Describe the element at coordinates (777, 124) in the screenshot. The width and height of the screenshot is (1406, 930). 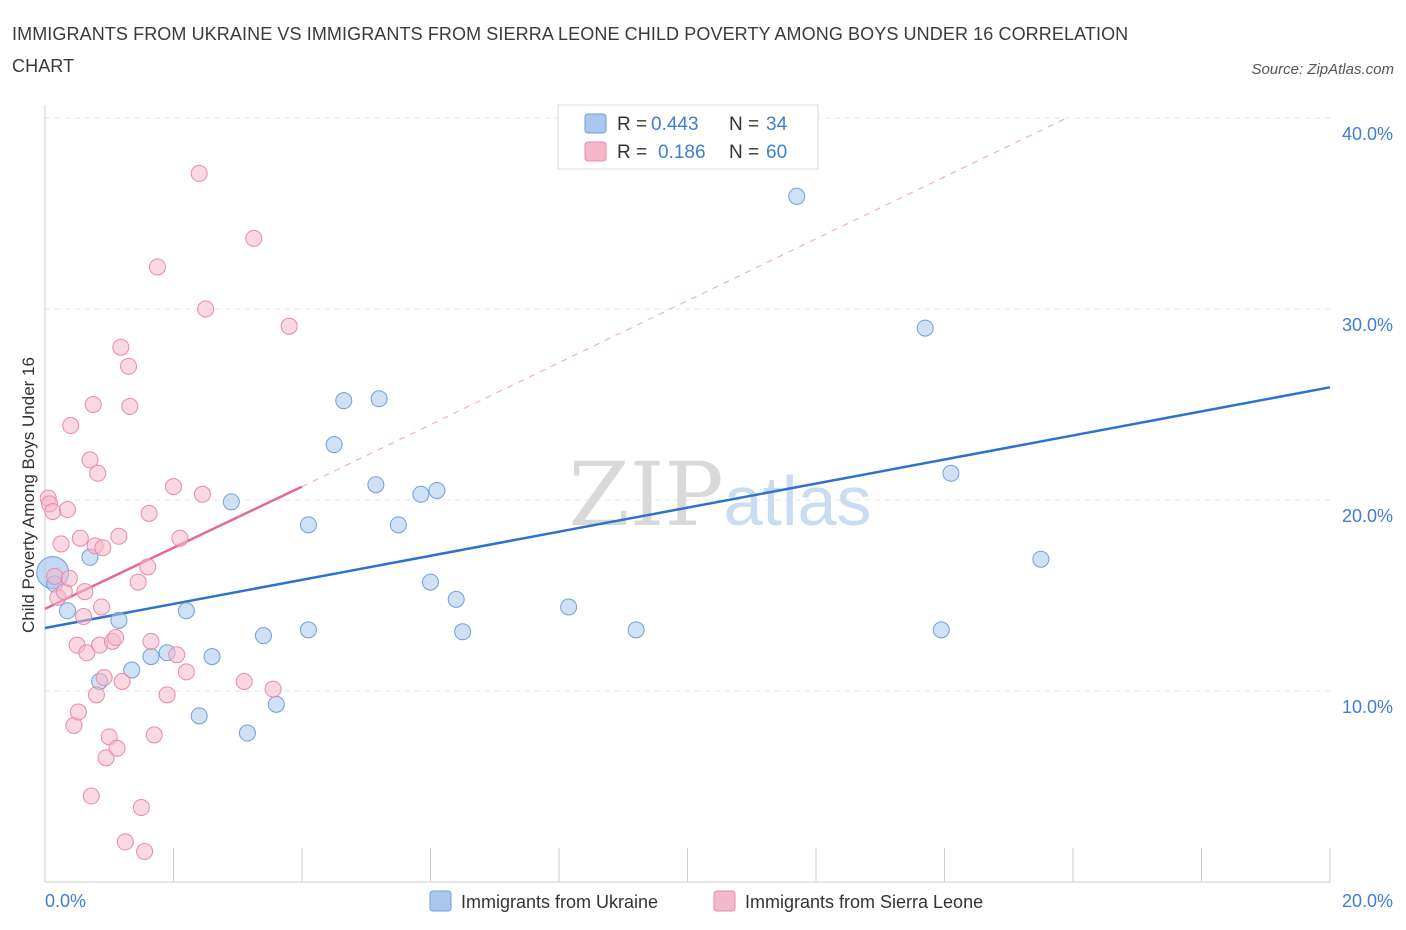
I see `legend-n-value: 34` at that location.